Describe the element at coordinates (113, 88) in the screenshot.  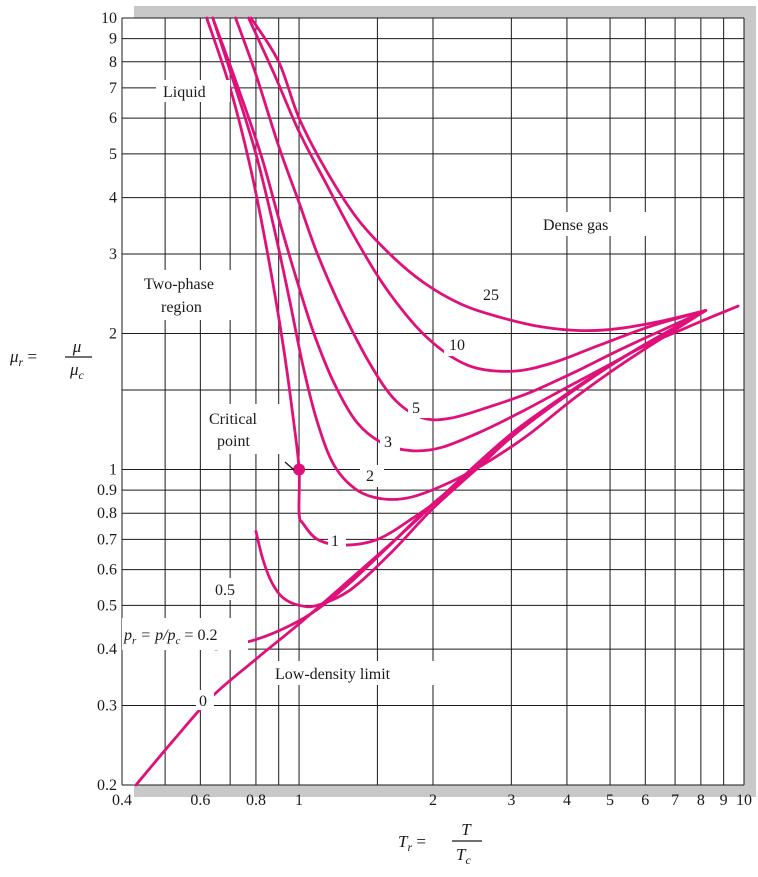
I see `y-tick-label: 7` at that location.